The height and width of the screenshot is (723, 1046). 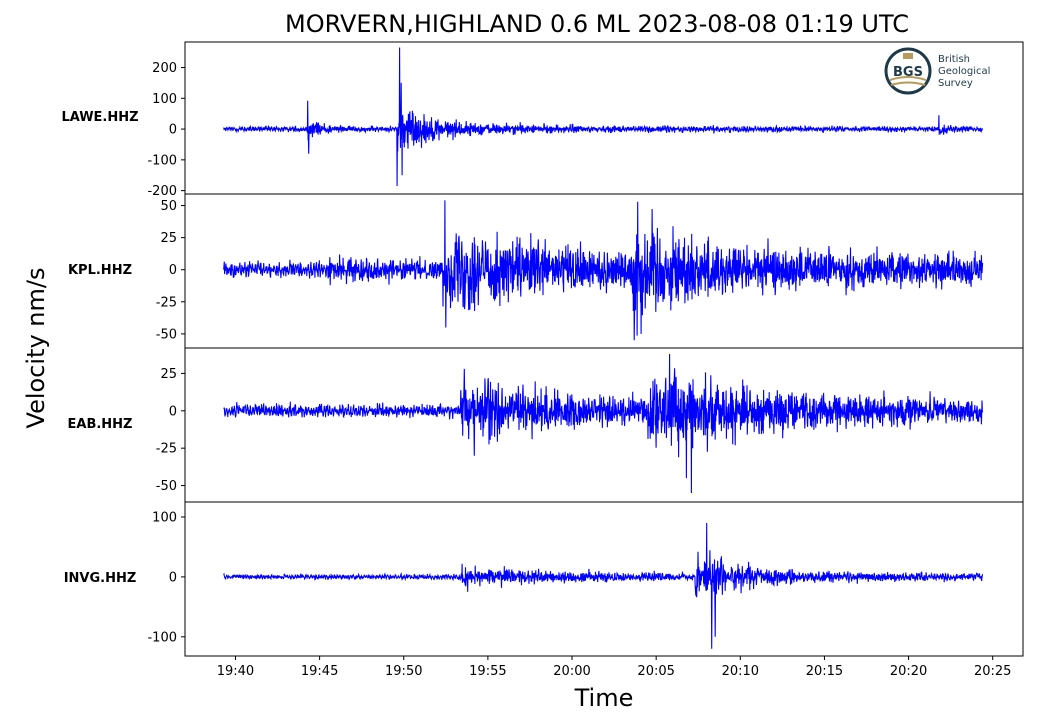 I want to click on y-tick-label: 200, so click(x=164, y=68).